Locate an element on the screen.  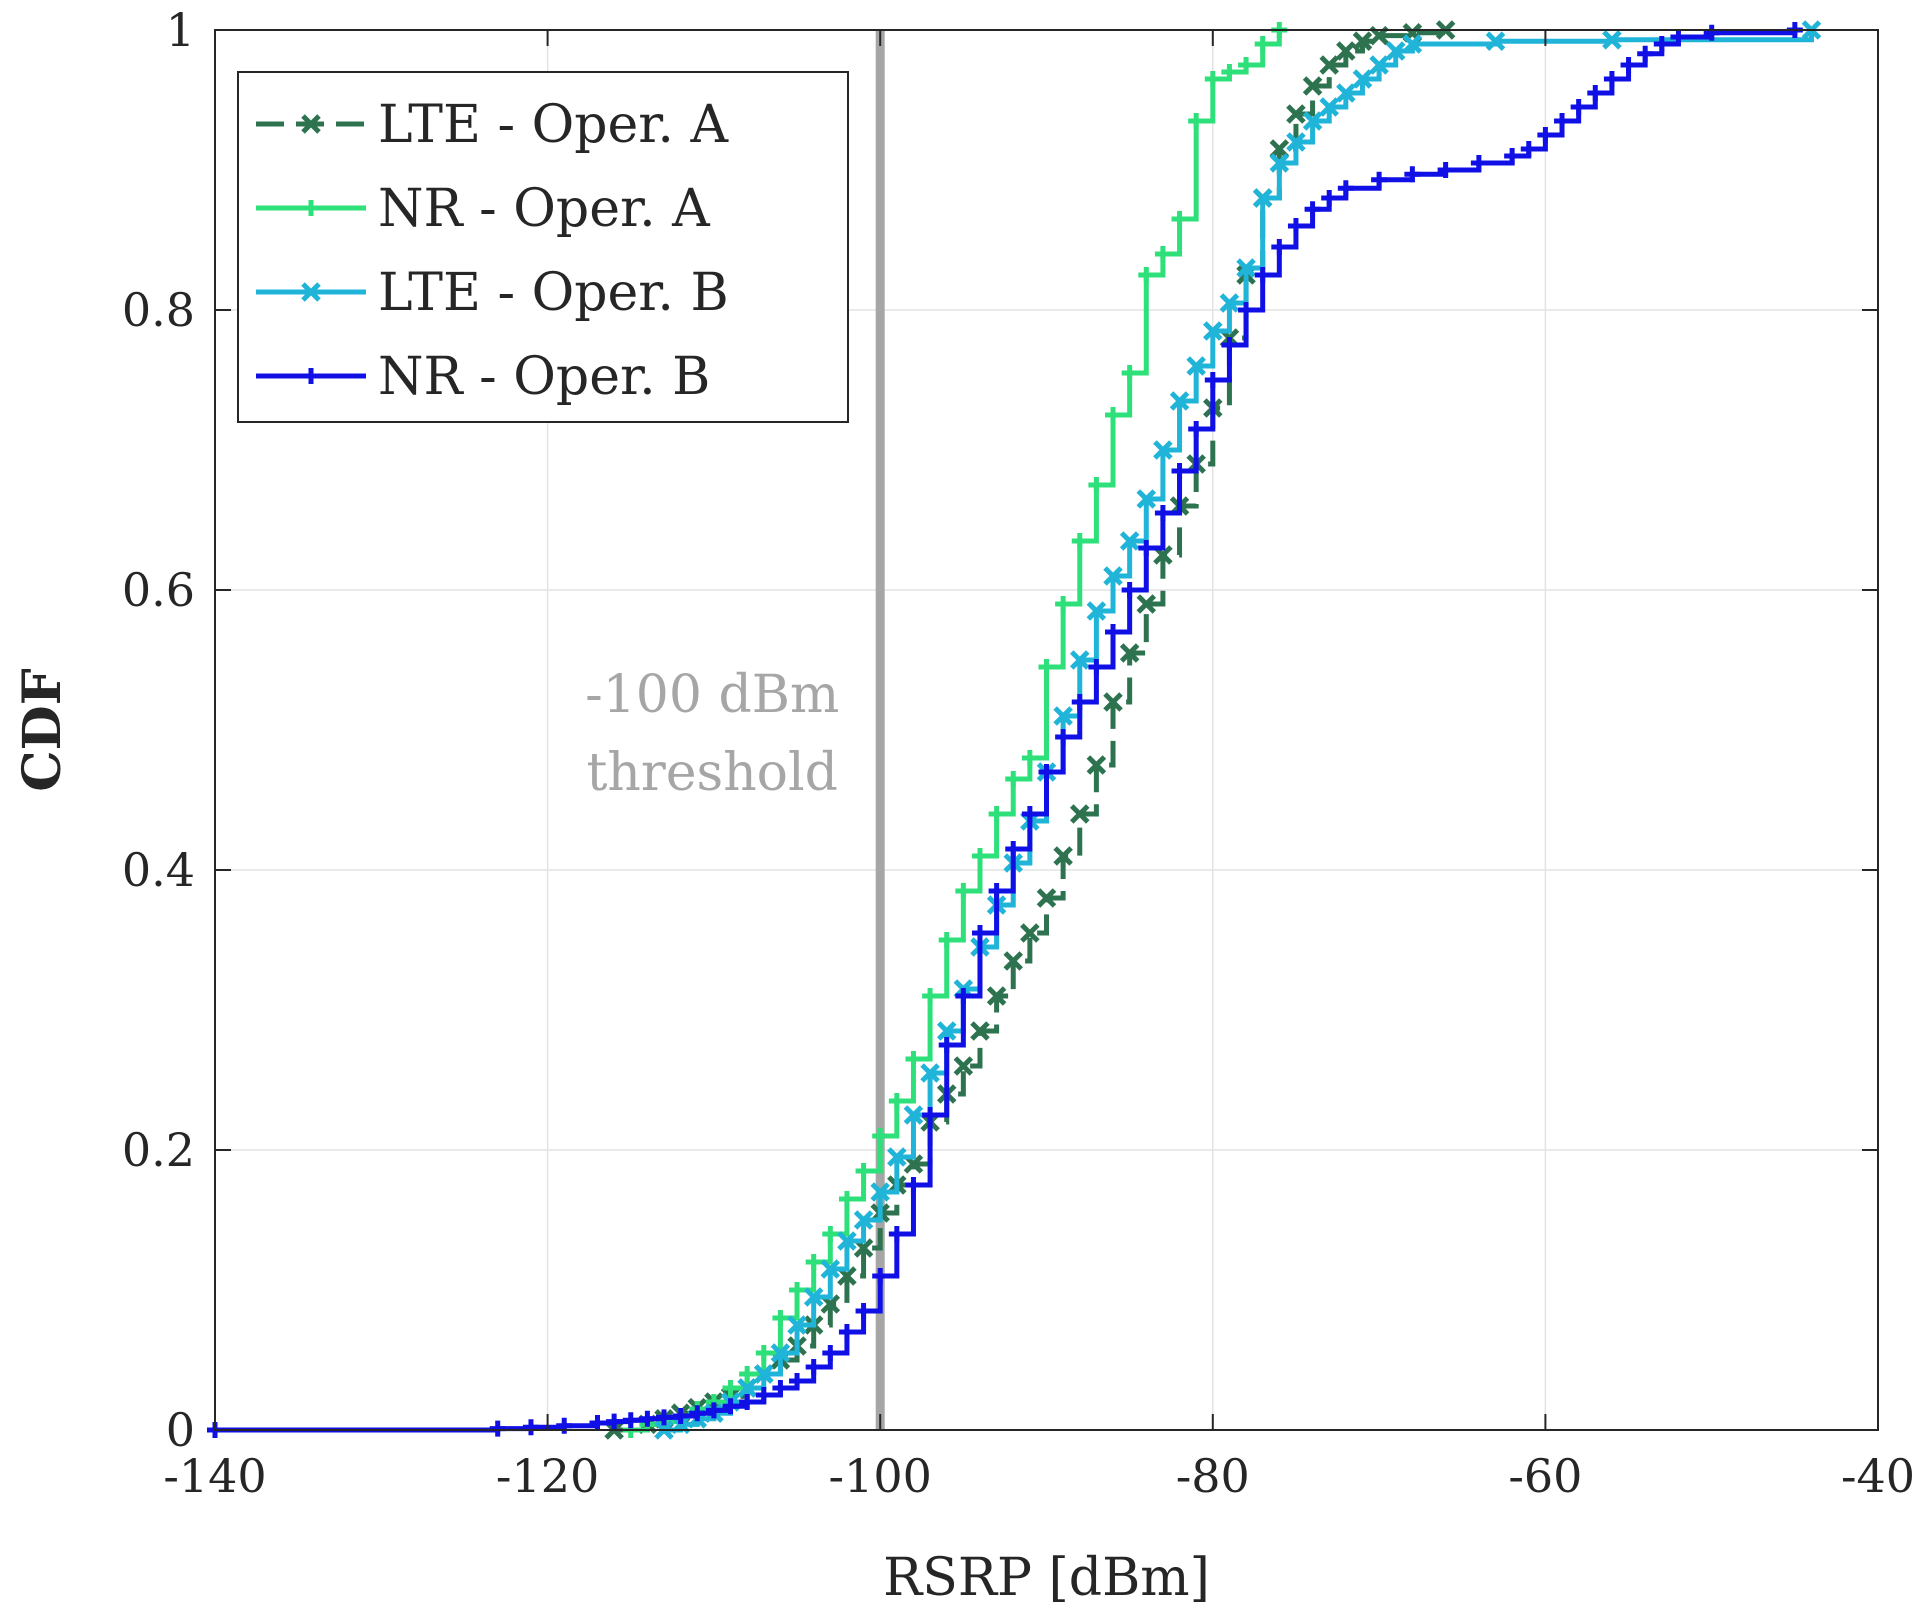
x-tick-label: -140 is located at coordinates (214, 1476).